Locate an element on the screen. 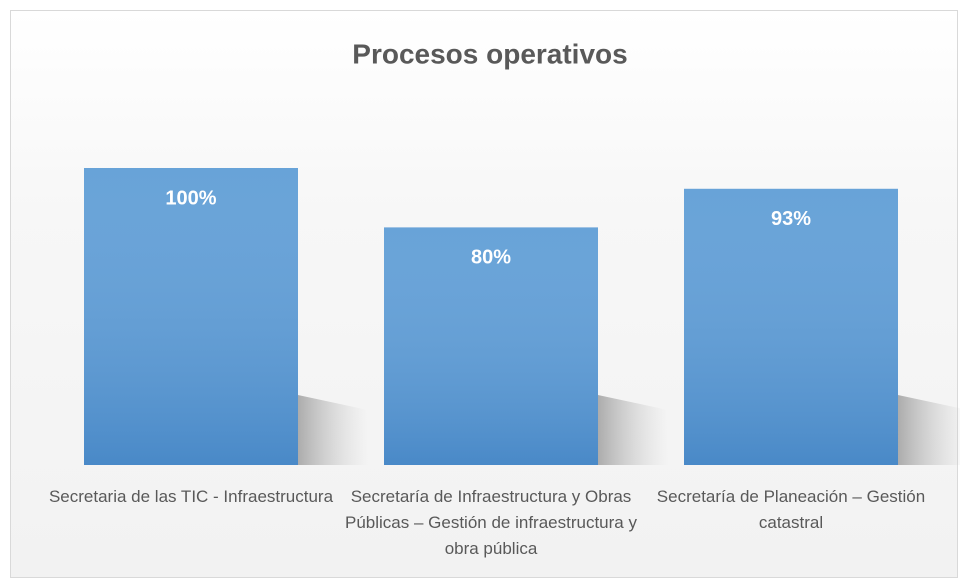  data-label: 80% is located at coordinates (491, 258).